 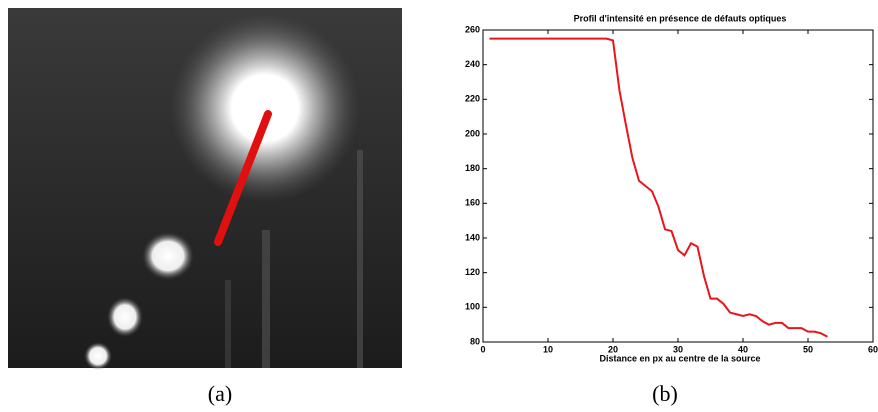 I want to click on y-tick-label: 160, so click(x=472, y=203).